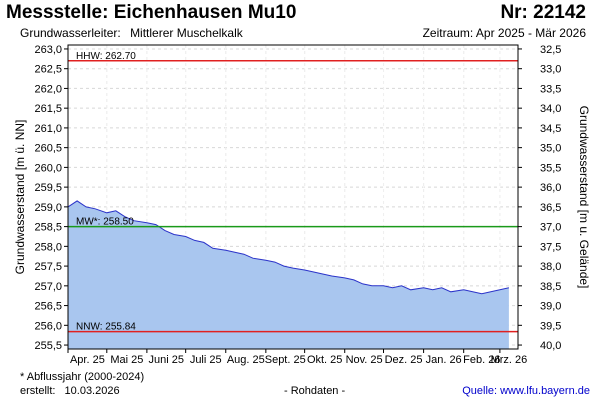 Image resolution: width=600 pixels, height=400 pixels. What do you see at coordinates (550, 70) in the screenshot?
I see `y-right-tick-label: 33,0` at bounding box center [550, 70].